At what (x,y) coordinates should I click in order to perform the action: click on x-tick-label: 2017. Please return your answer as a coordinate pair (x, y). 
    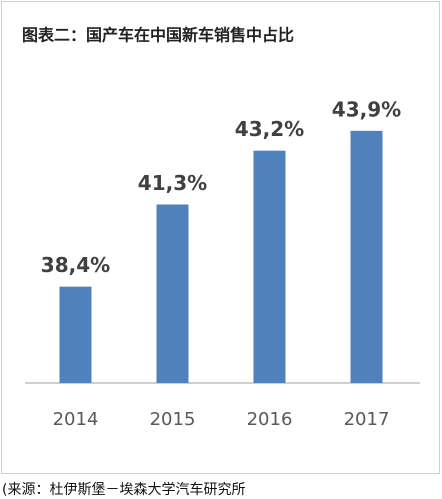
    Looking at the image, I should click on (367, 419).